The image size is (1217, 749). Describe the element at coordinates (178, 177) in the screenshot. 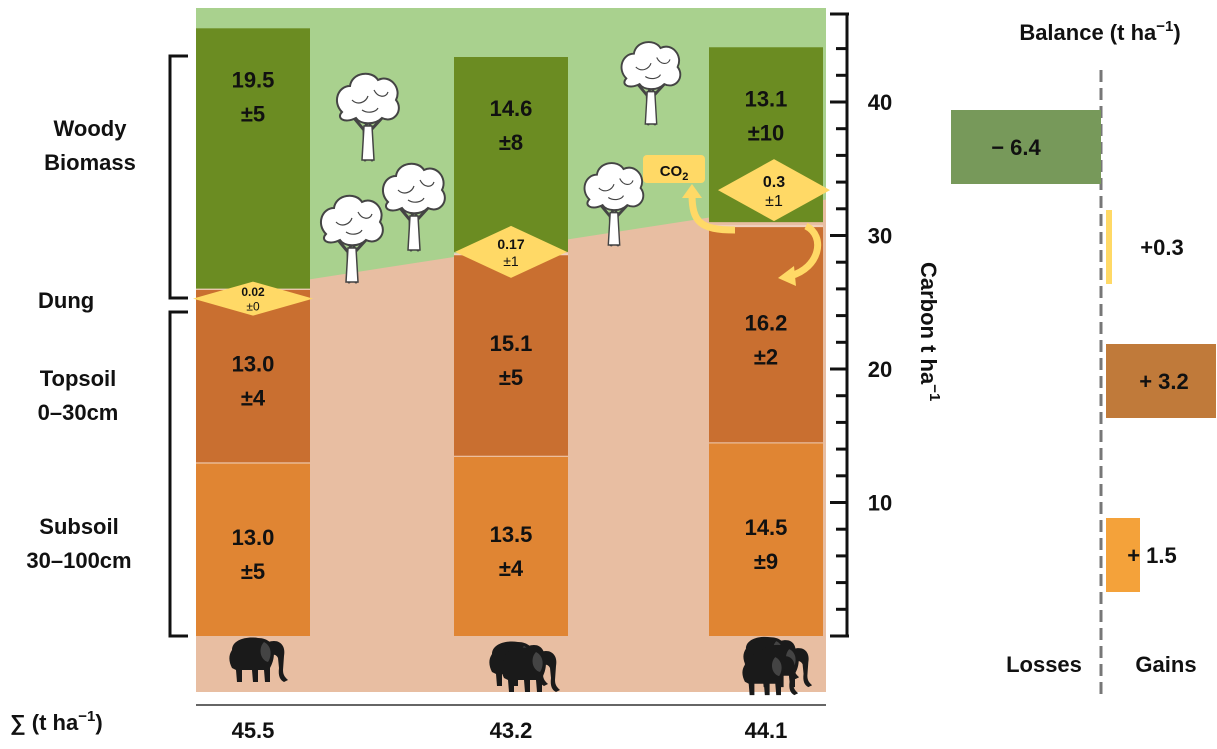

I see `bracket-woody` at that location.